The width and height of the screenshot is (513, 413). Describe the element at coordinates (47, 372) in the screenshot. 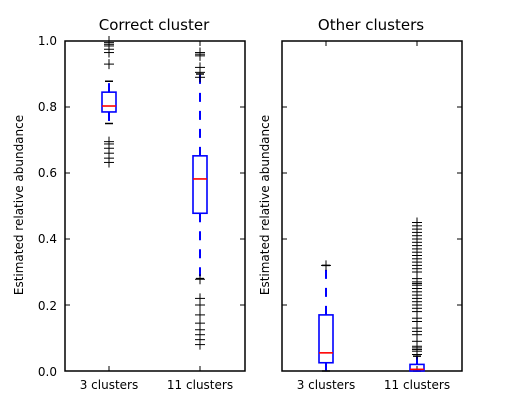

I see `y-tick-label: 0.0` at that location.